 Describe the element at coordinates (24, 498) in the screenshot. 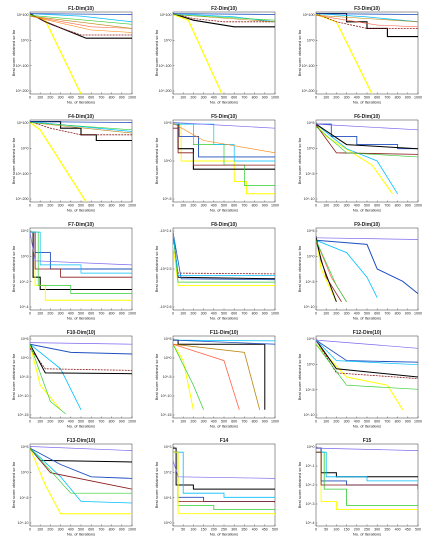

I see `y-tick-label: 10^-5` at that location.